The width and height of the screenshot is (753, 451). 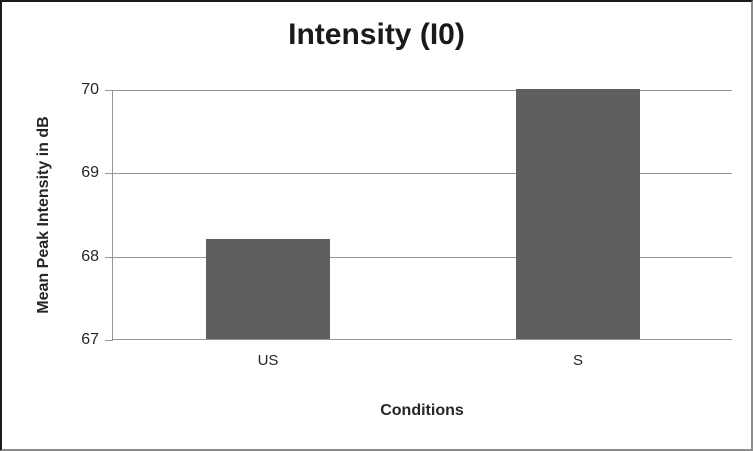 I want to click on y-tick-label-69: 69, so click(x=90, y=172).